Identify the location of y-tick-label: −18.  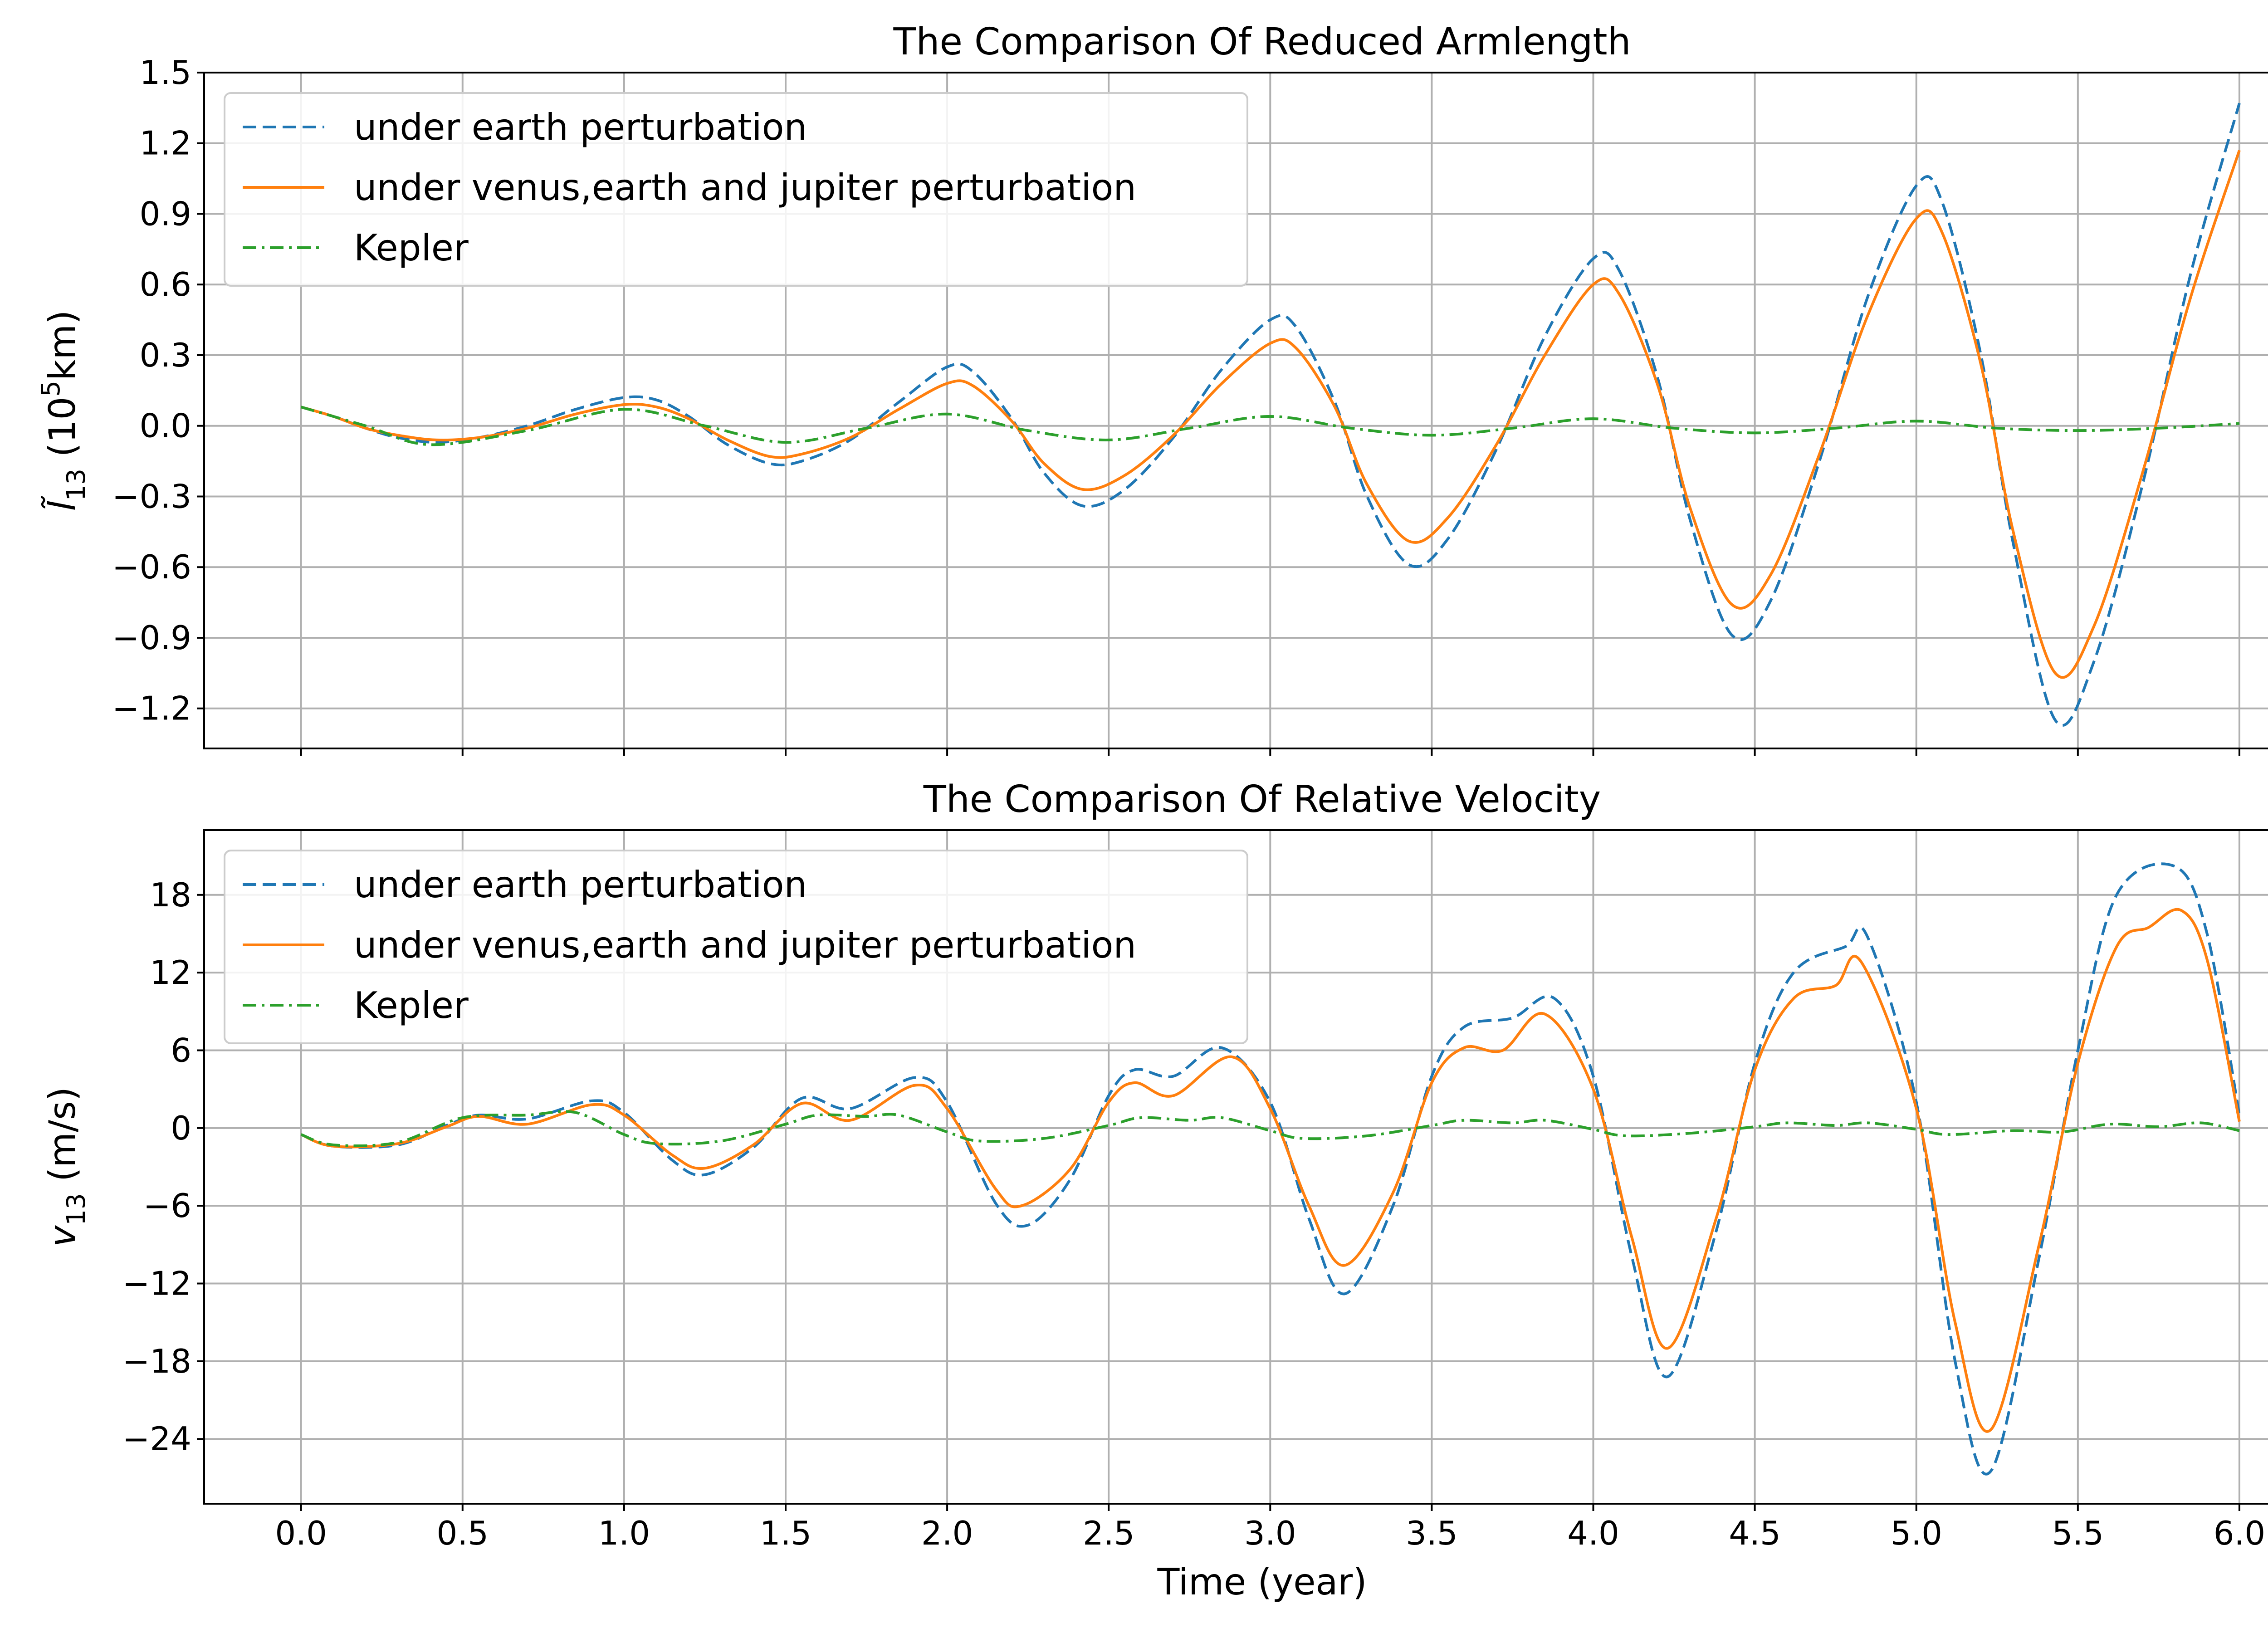
(157, 1361).